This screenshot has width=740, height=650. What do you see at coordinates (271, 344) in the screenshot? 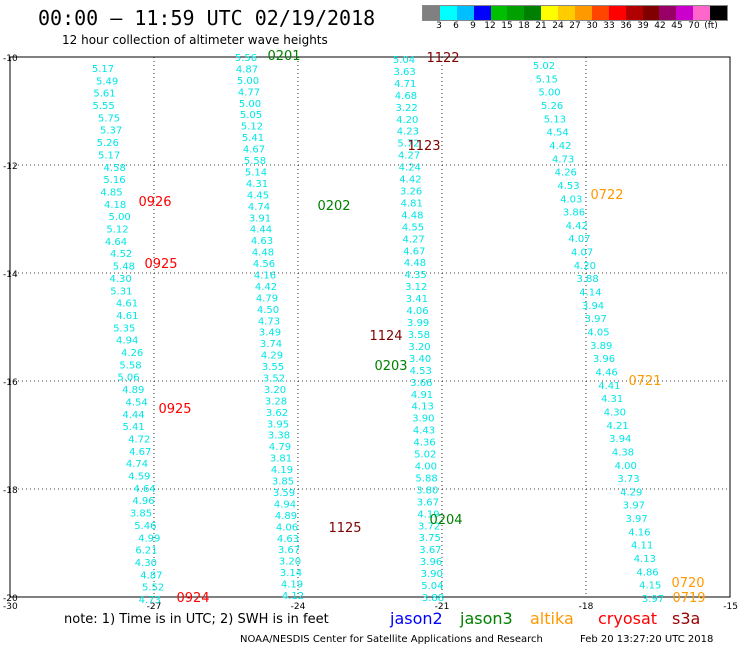
I see `swh-value-label: 3.74` at bounding box center [271, 344].